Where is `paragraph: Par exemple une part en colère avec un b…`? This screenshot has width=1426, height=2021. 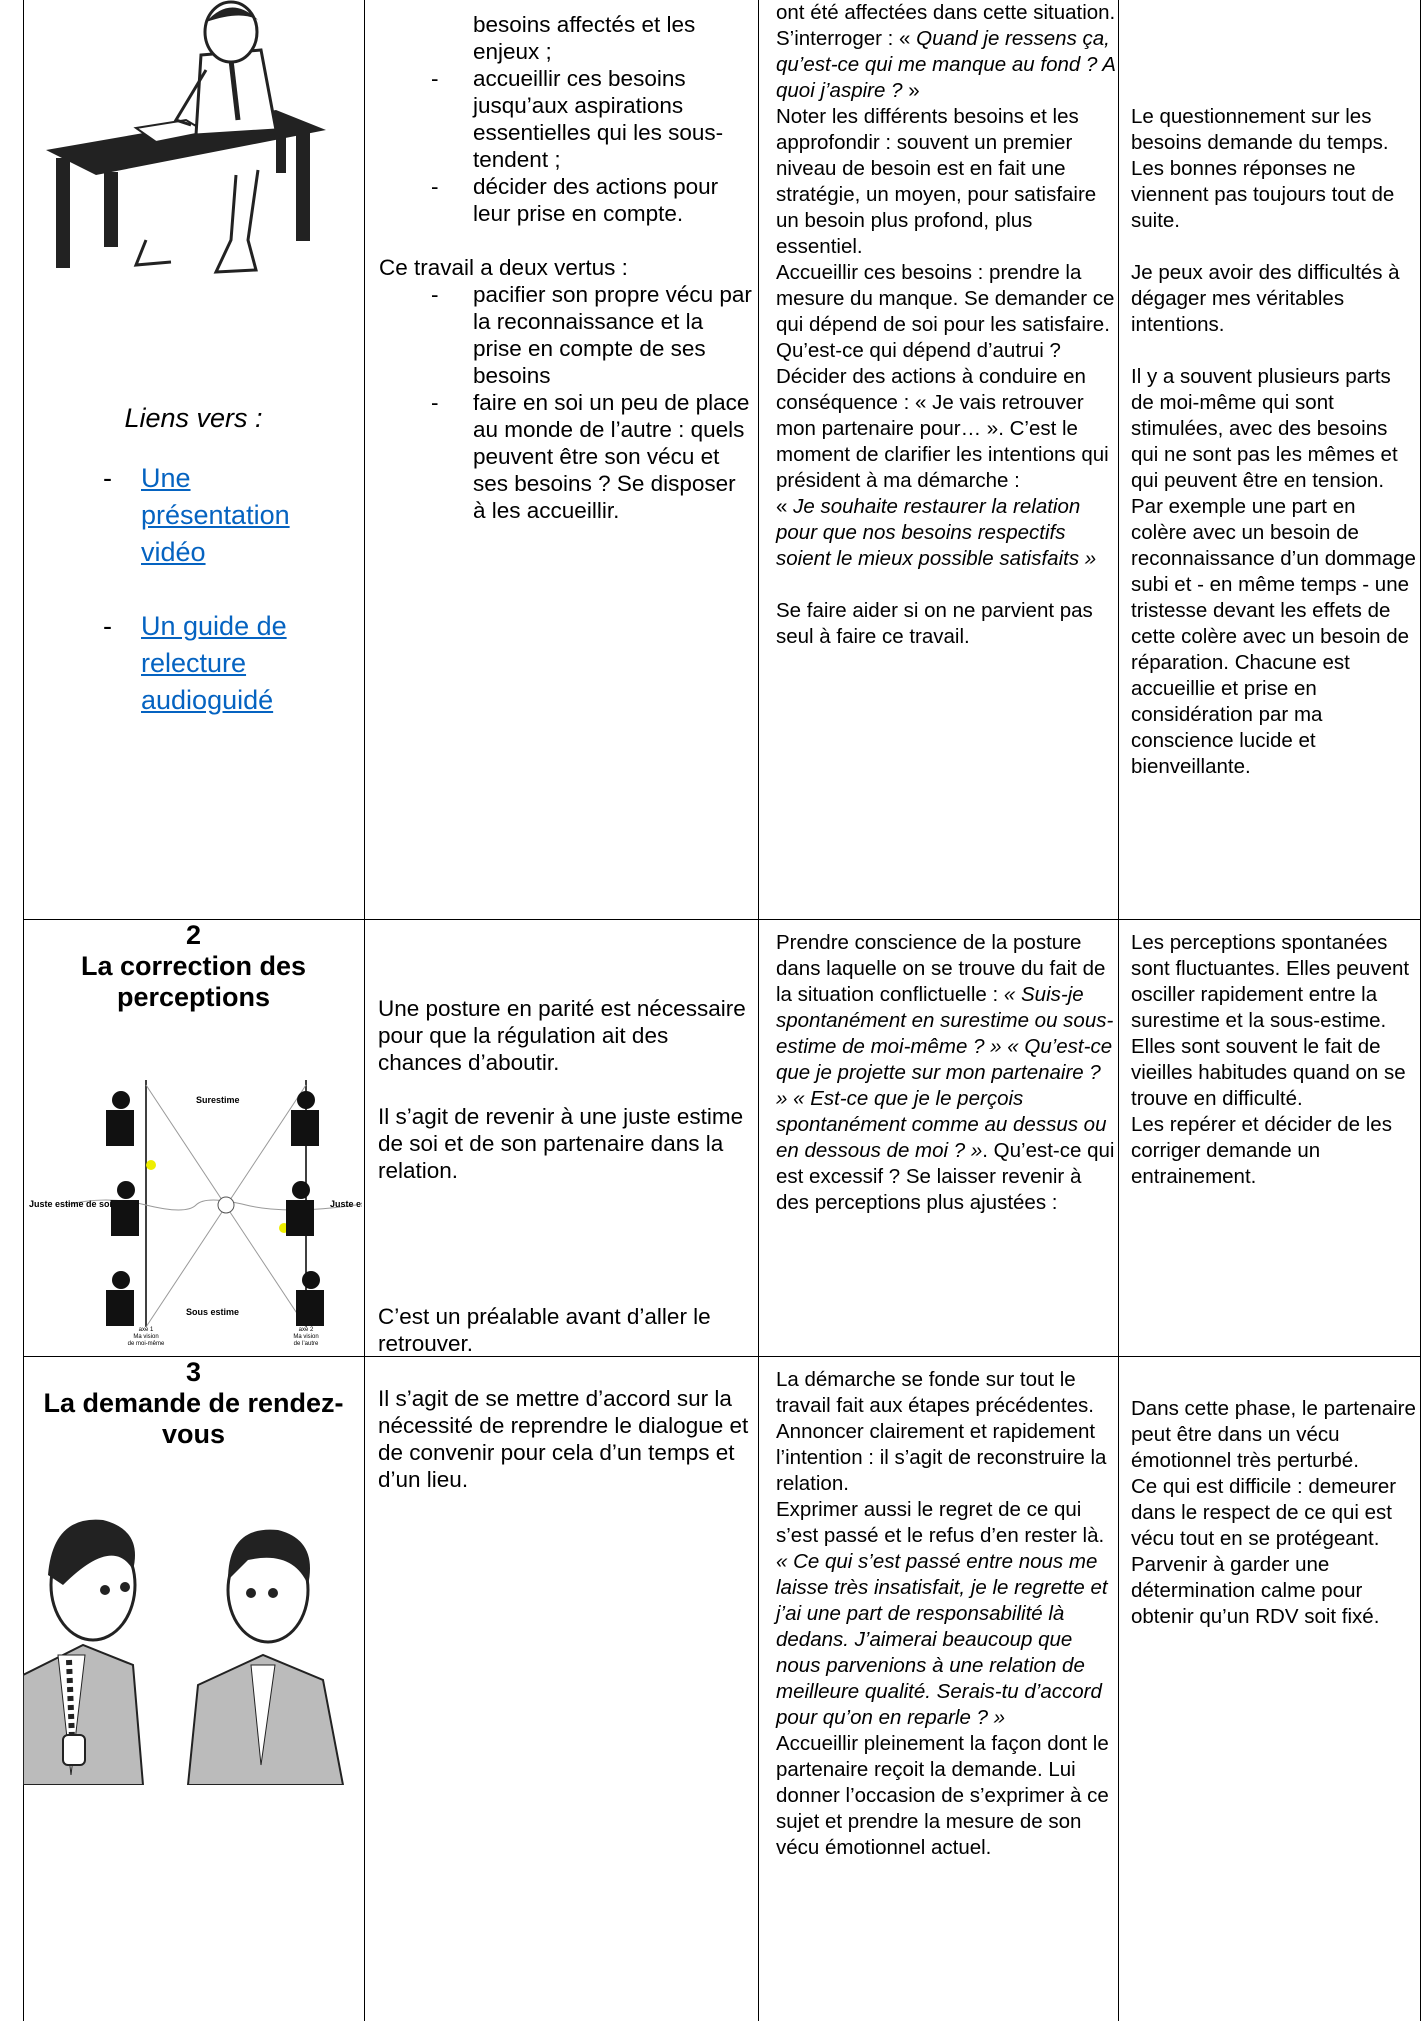
paragraph: Par exemple une part en colère avec un b… is located at coordinates (1273, 636).